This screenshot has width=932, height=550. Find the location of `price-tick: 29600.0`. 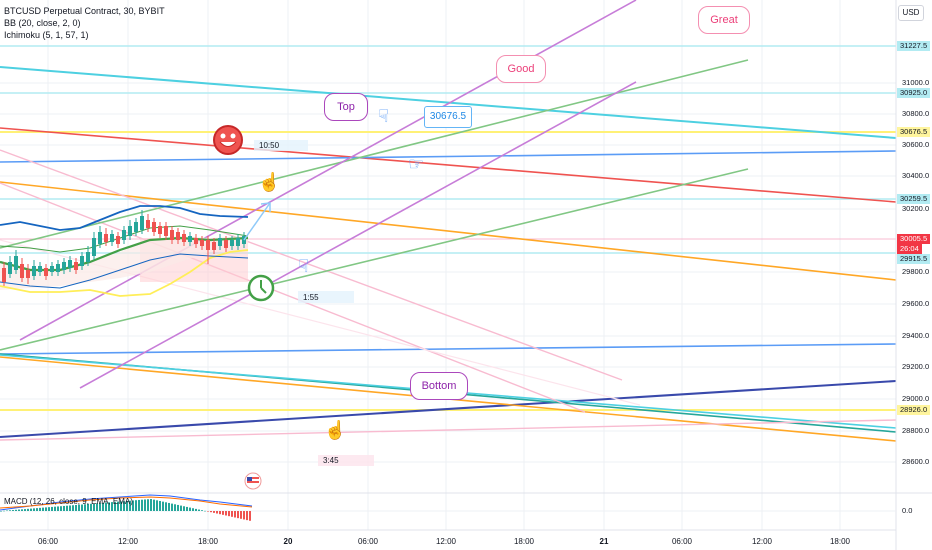

price-tick: 29600.0 is located at coordinates (916, 303).